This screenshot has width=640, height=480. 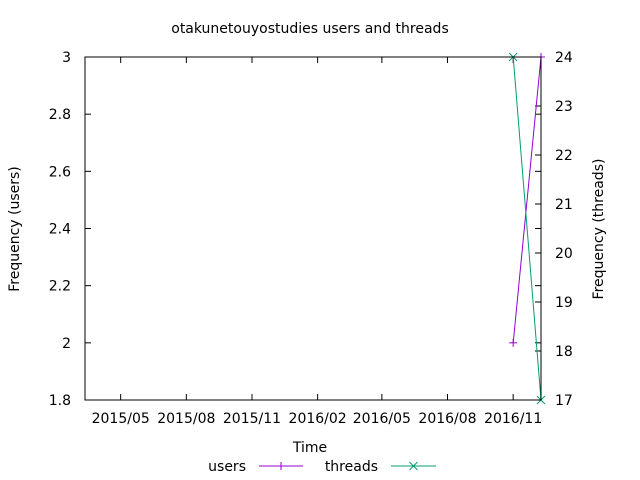 What do you see at coordinates (281, 466) in the screenshot?
I see `legend-marker-users` at bounding box center [281, 466].